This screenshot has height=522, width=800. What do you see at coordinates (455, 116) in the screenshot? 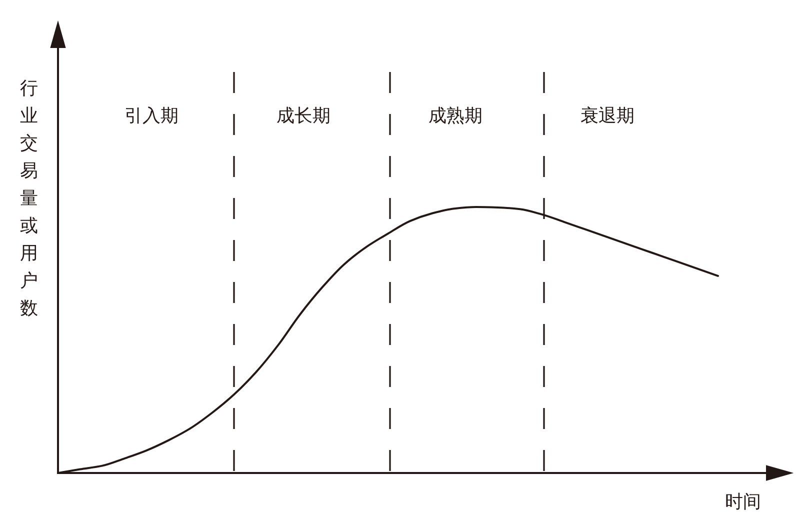
I see `annotation: 成熟期` at bounding box center [455, 116].